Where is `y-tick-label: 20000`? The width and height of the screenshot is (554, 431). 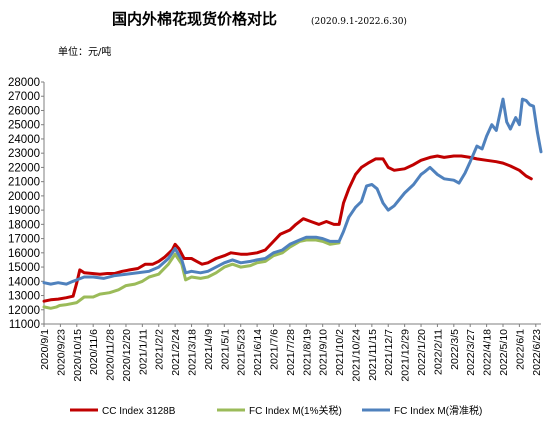 y-tick-label: 20000 is located at coordinates (24, 197).